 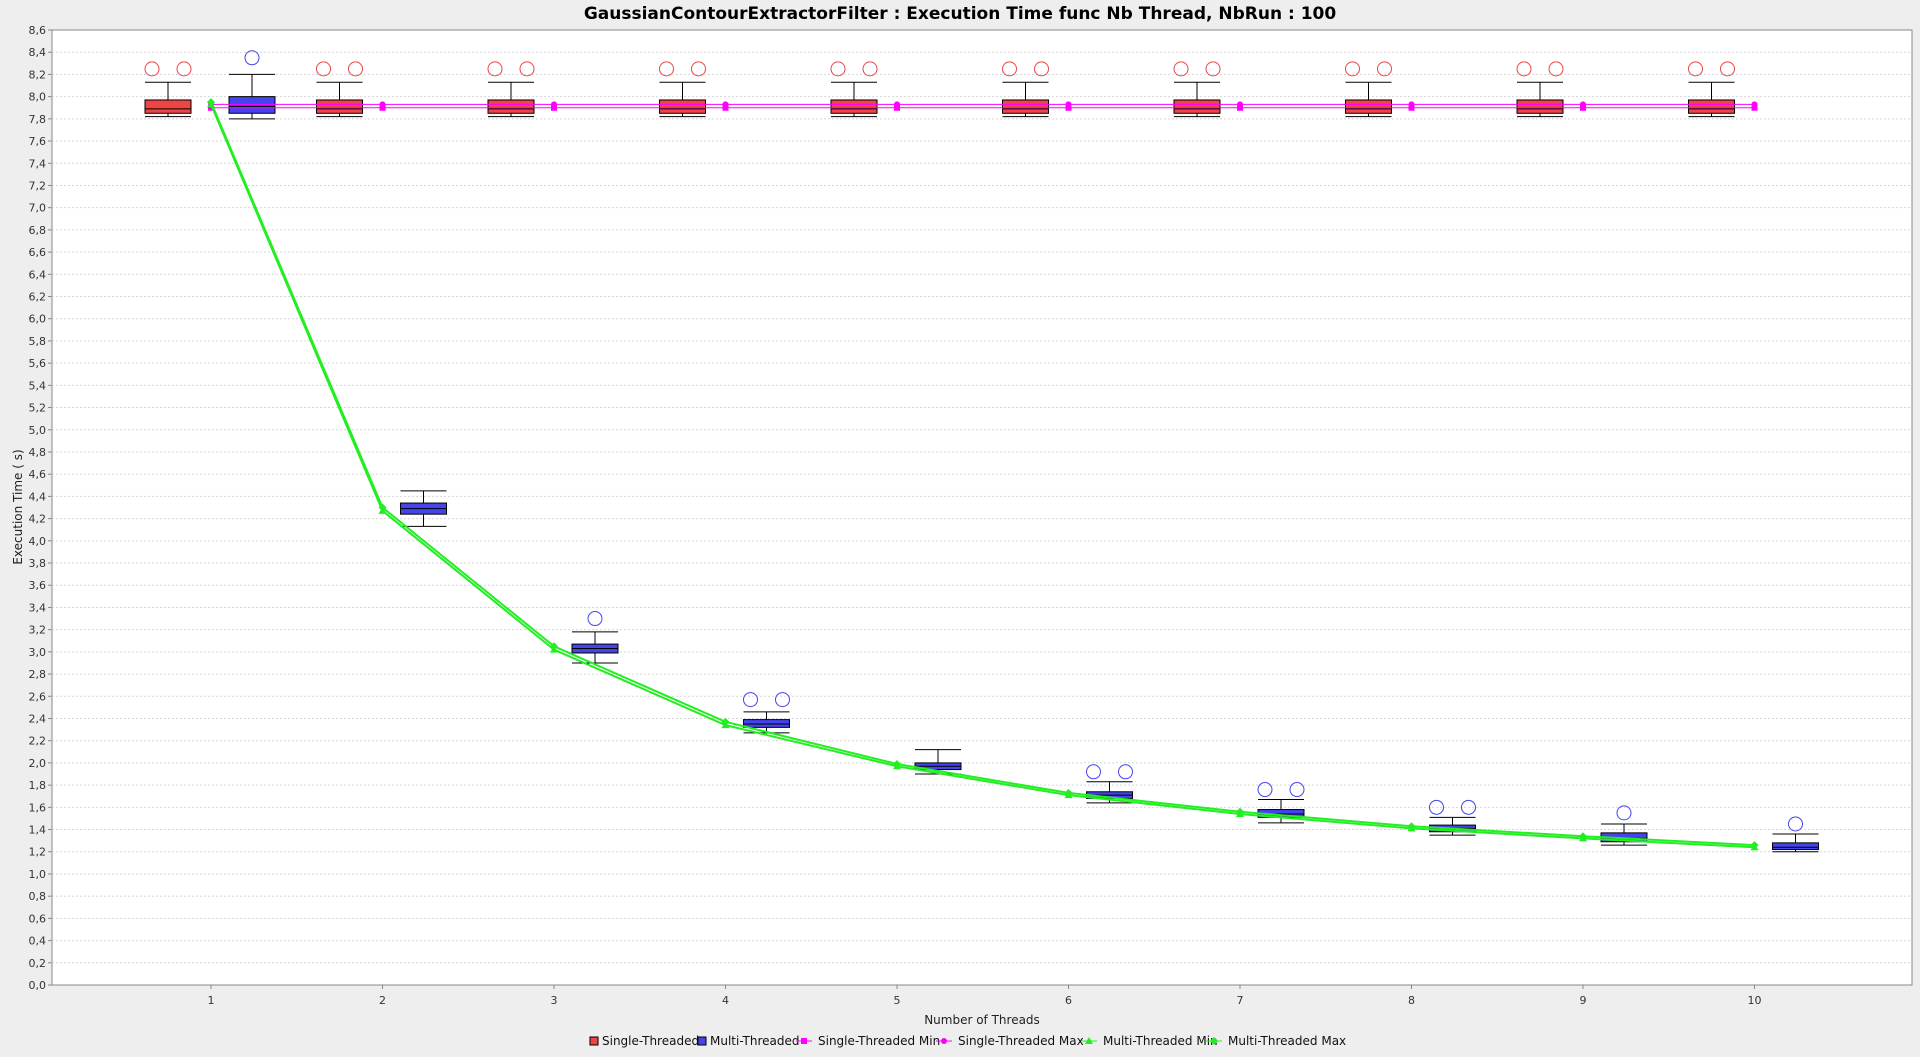 I want to click on y-tick-label: 3,4, so click(x=38, y=607).